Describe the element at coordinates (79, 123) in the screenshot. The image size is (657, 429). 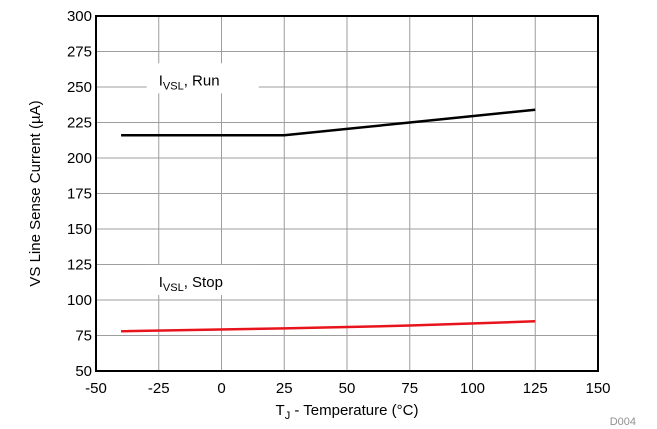
I see `y-tick-label-7: 225` at that location.